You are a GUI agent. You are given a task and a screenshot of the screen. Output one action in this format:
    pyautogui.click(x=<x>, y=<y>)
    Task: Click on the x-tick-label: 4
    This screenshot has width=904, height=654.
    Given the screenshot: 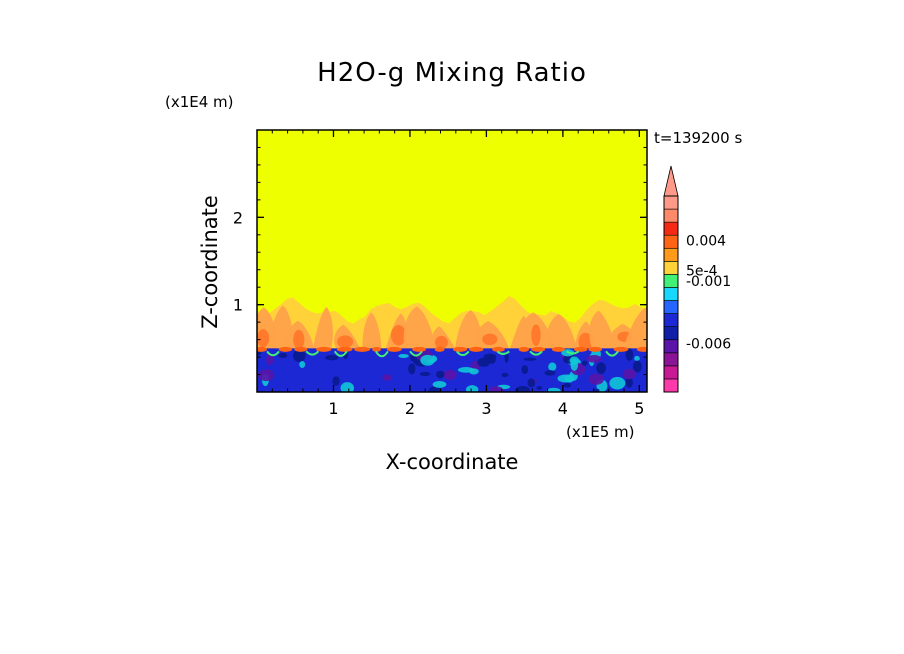 What is the action you would take?
    pyautogui.click(x=563, y=408)
    